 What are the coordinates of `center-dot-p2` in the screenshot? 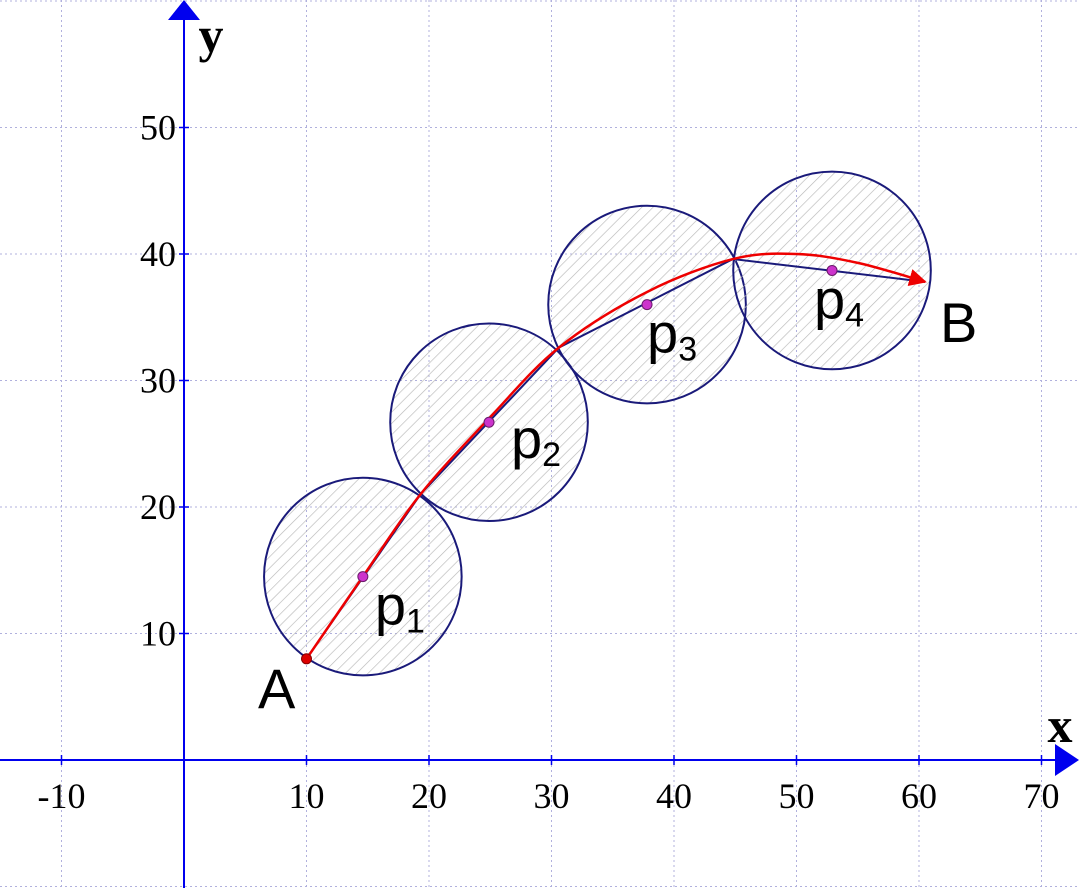 It's located at (489, 422).